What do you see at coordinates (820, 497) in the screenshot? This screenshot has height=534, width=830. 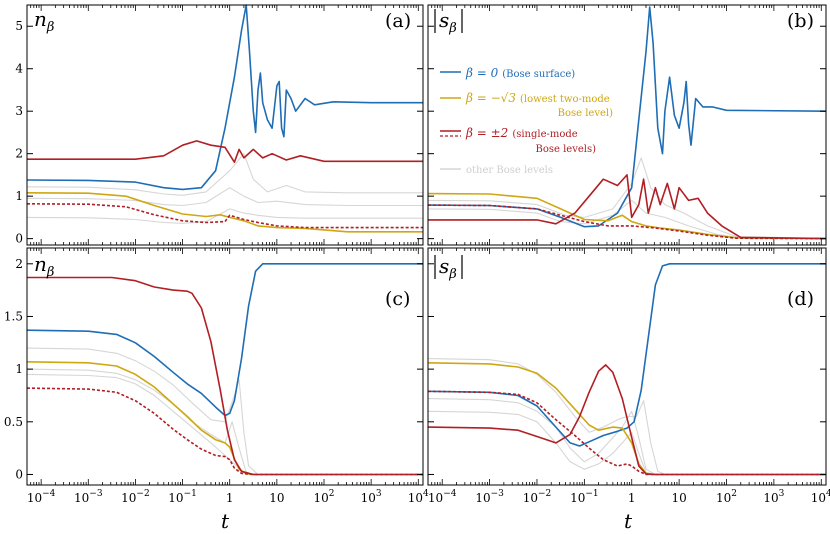 I see `panel-d-xtick-label: 10⁴` at bounding box center [820, 497].